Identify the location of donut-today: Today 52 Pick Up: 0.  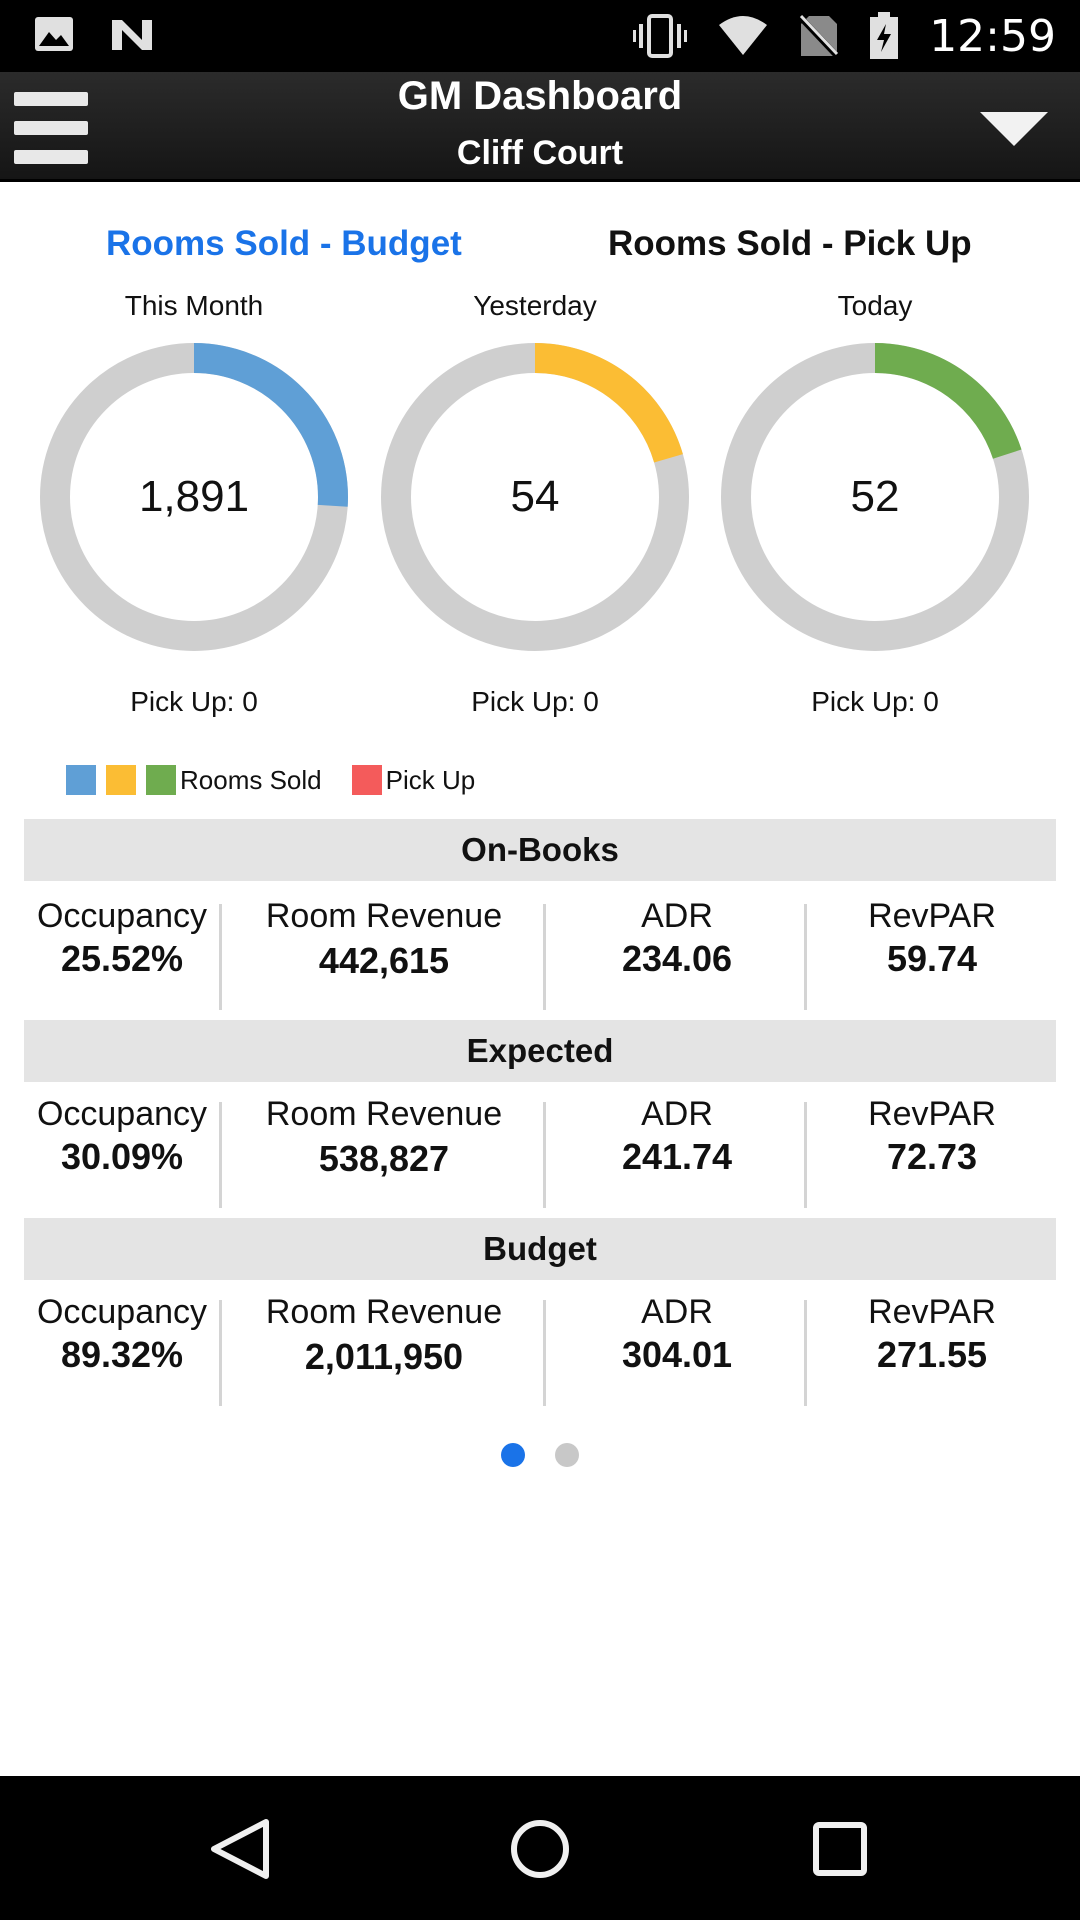
(875, 504).